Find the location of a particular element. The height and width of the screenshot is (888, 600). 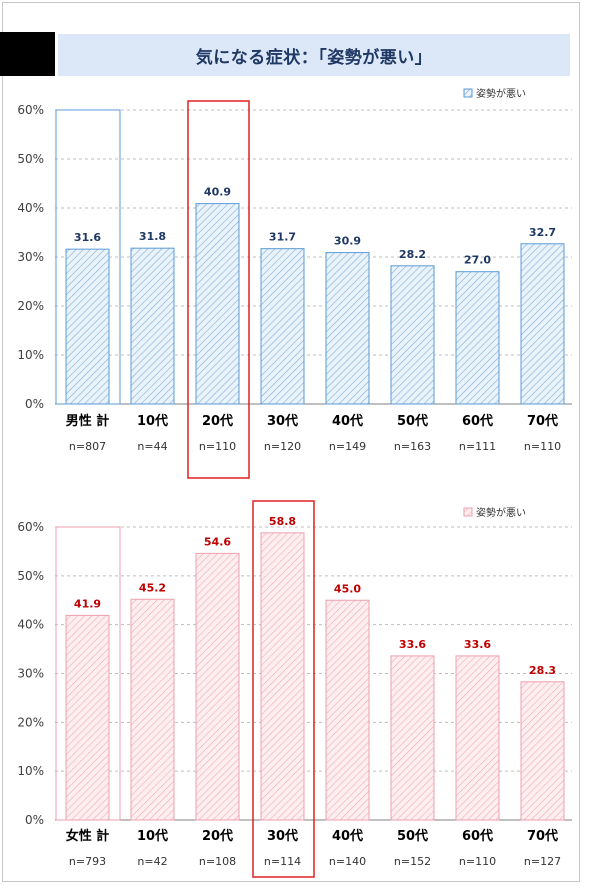

data-label: 31.6 is located at coordinates (87, 237).